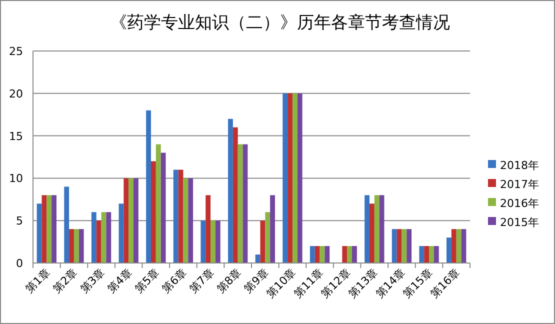 This screenshot has width=555, height=324. What do you see at coordinates (201, 281) in the screenshot?
I see `x-tick-label: 第7章` at bounding box center [201, 281].